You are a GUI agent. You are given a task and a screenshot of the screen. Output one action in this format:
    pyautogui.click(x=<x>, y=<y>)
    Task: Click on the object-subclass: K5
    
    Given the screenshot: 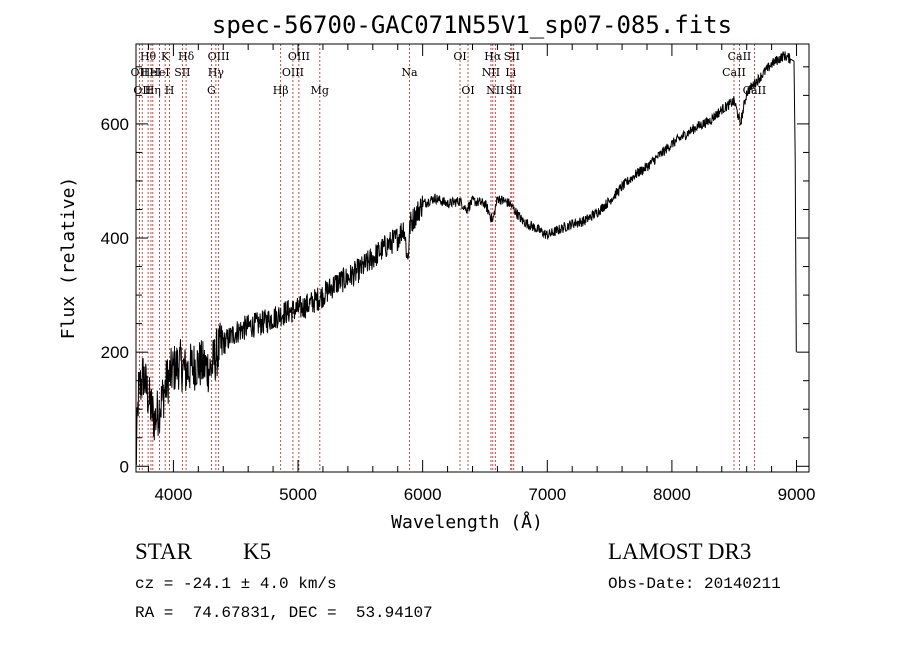 What is the action you would take?
    pyautogui.click(x=257, y=551)
    